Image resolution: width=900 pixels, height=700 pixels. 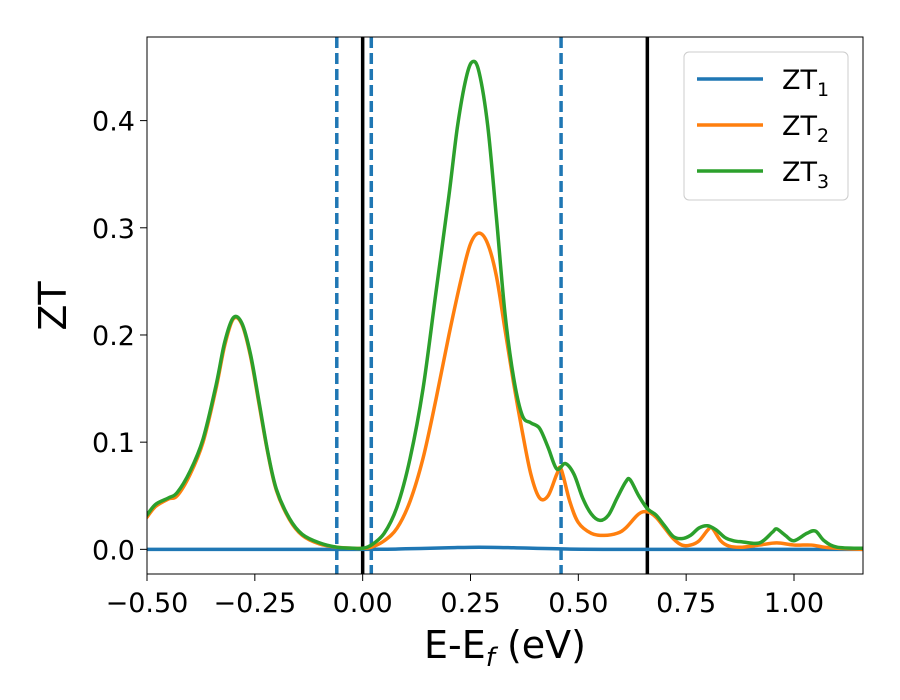 What do you see at coordinates (470, 603) in the screenshot?
I see `x-tick-label: 0.25` at bounding box center [470, 603].